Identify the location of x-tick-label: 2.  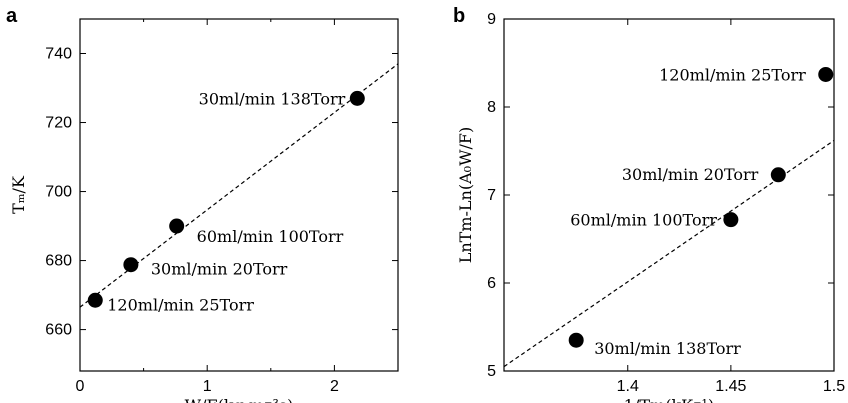
(334, 386).